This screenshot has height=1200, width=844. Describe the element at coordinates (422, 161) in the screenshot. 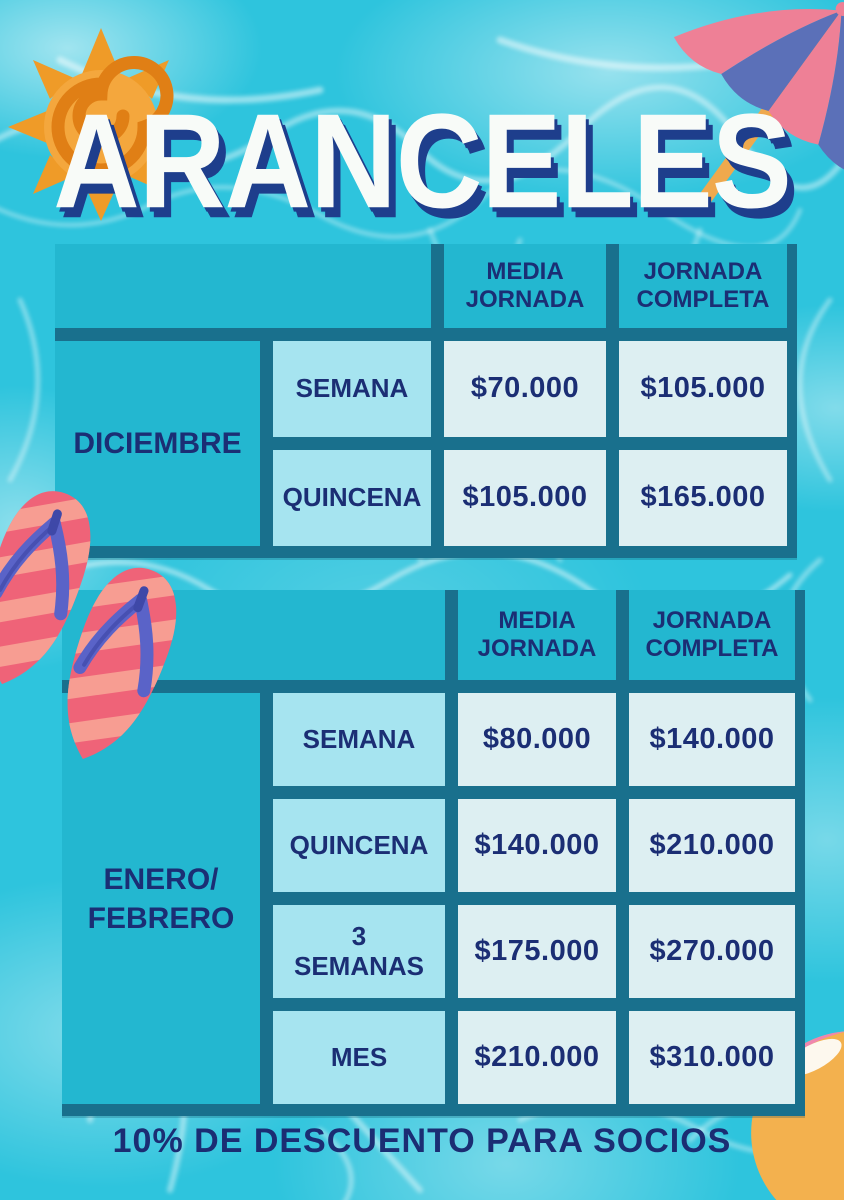

I see `page-title: ARANCELES` at that location.